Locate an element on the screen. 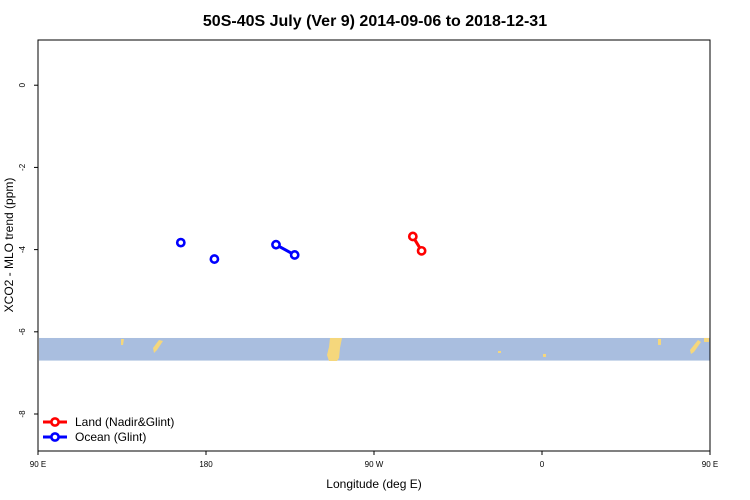 This screenshot has width=750, height=500. y-tick-label: 0 is located at coordinates (22, 84).